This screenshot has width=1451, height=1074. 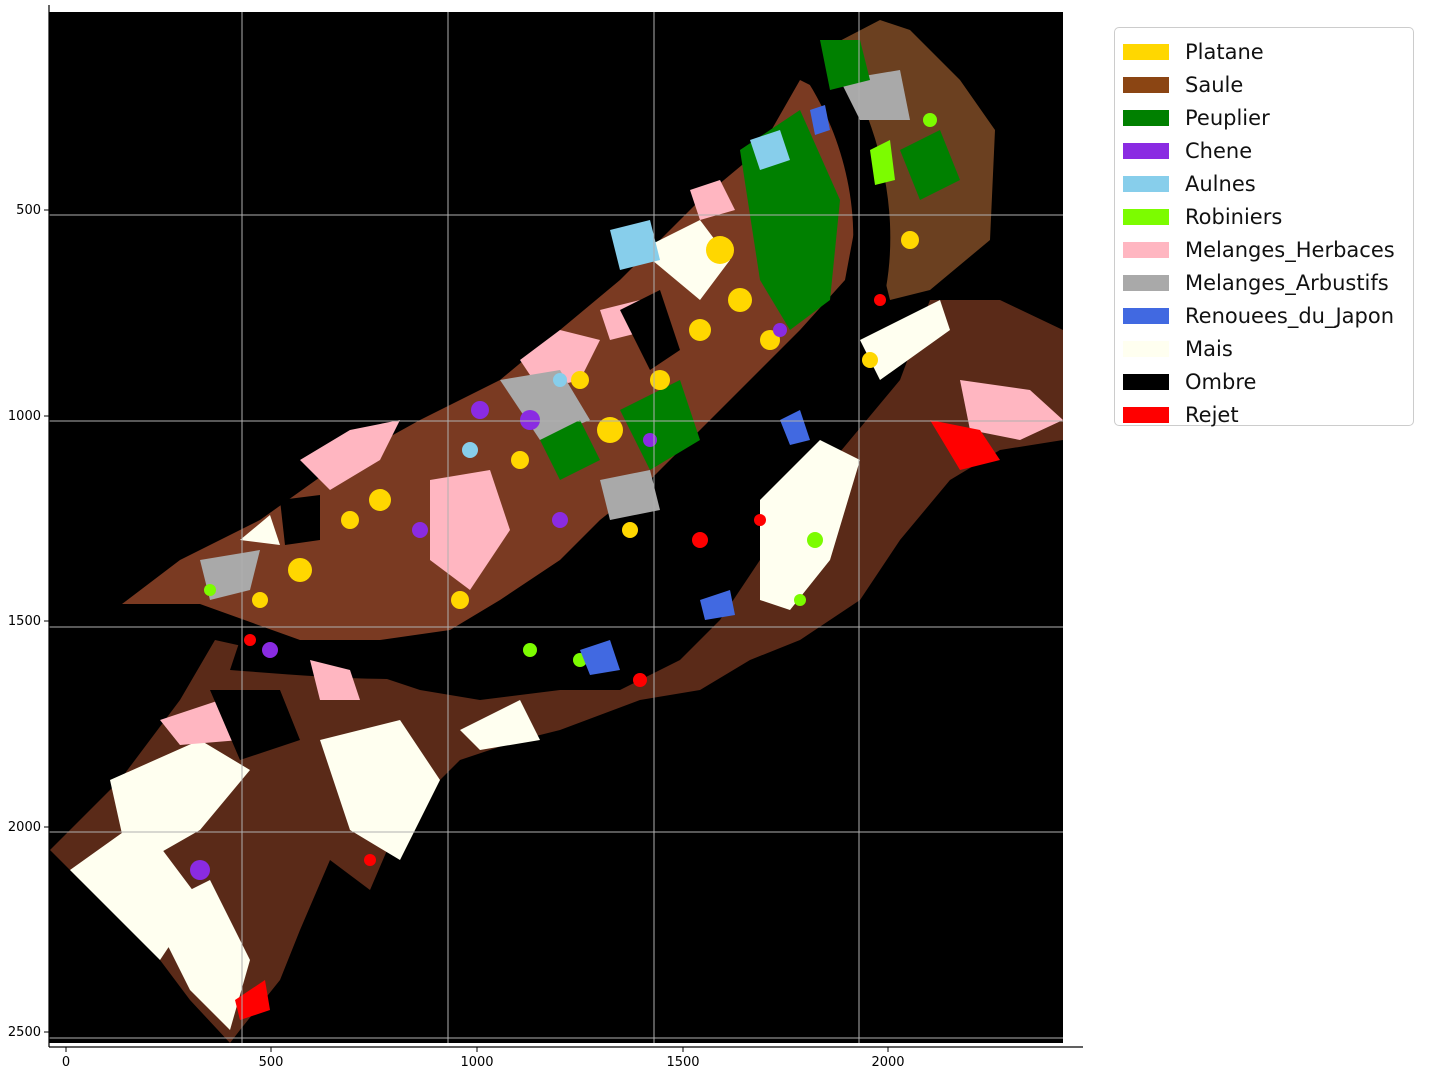 I want to click on legend-item-ombre: Ombre, so click(x=1264, y=381).